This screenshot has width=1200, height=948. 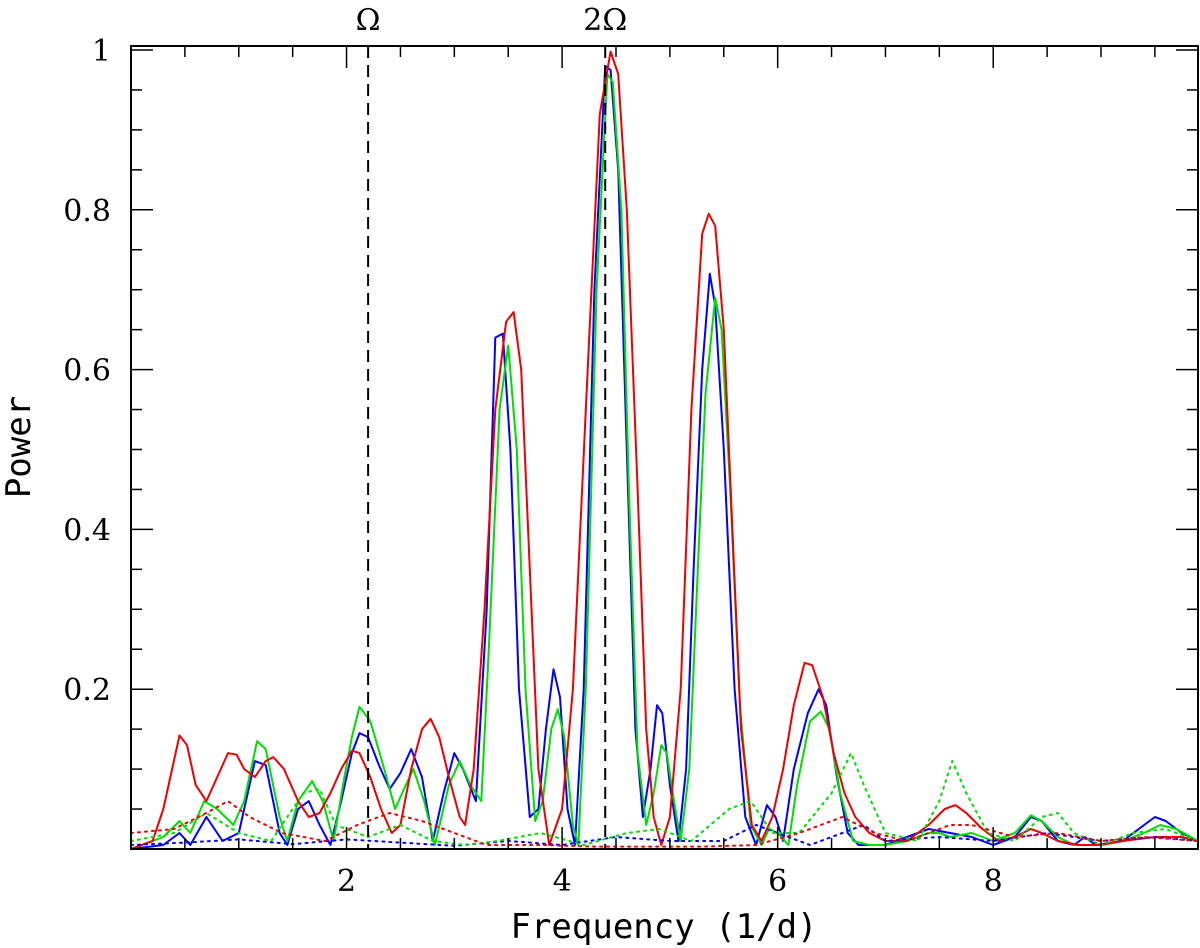 What do you see at coordinates (562, 881) in the screenshot?
I see `x-tick-label: 4` at bounding box center [562, 881].